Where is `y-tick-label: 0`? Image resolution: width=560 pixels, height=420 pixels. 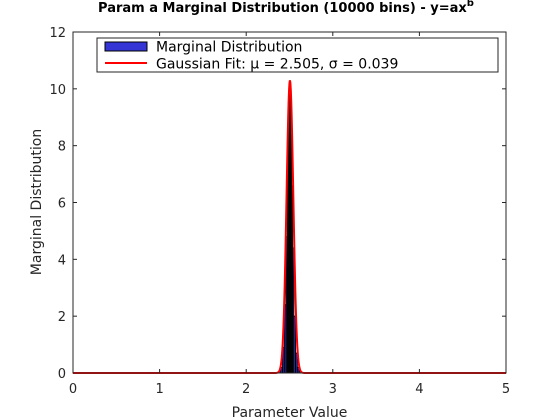
y-tick-label: 0 is located at coordinates (62, 374).